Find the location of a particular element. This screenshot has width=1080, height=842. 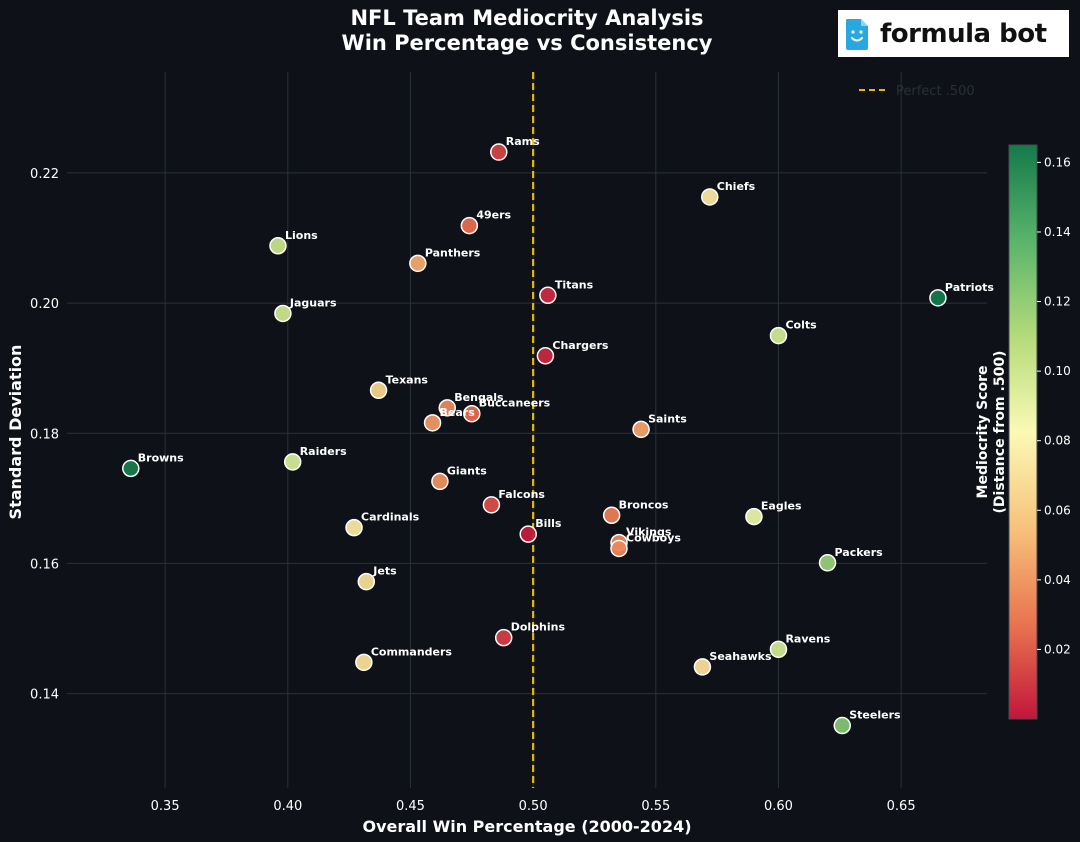

point-colts is located at coordinates (778, 335).